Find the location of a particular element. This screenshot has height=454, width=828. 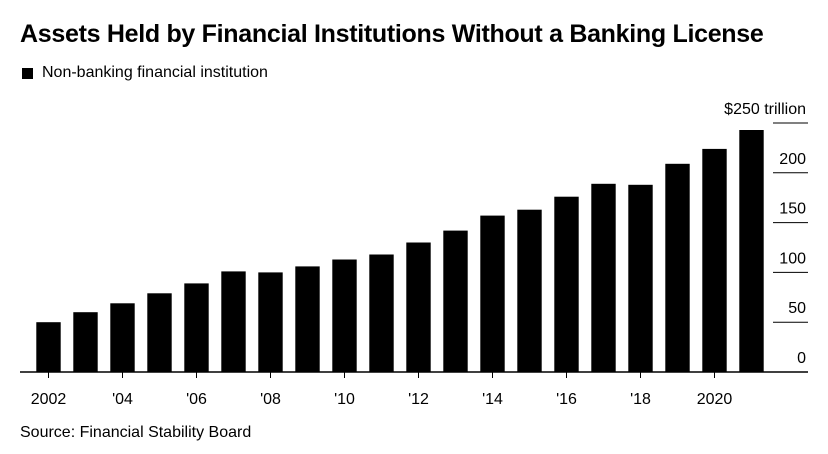

source-note: Source: Financial Stability Board is located at coordinates (136, 432).